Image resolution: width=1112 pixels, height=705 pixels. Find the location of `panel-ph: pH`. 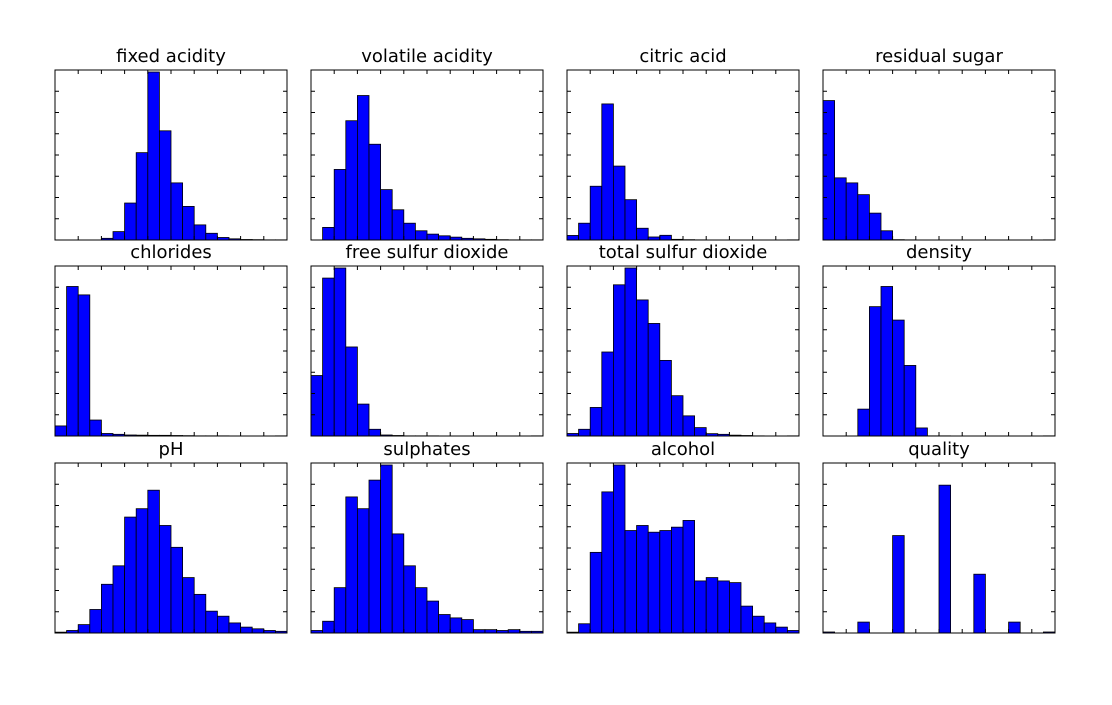

panel-ph: pH is located at coordinates (171, 536).